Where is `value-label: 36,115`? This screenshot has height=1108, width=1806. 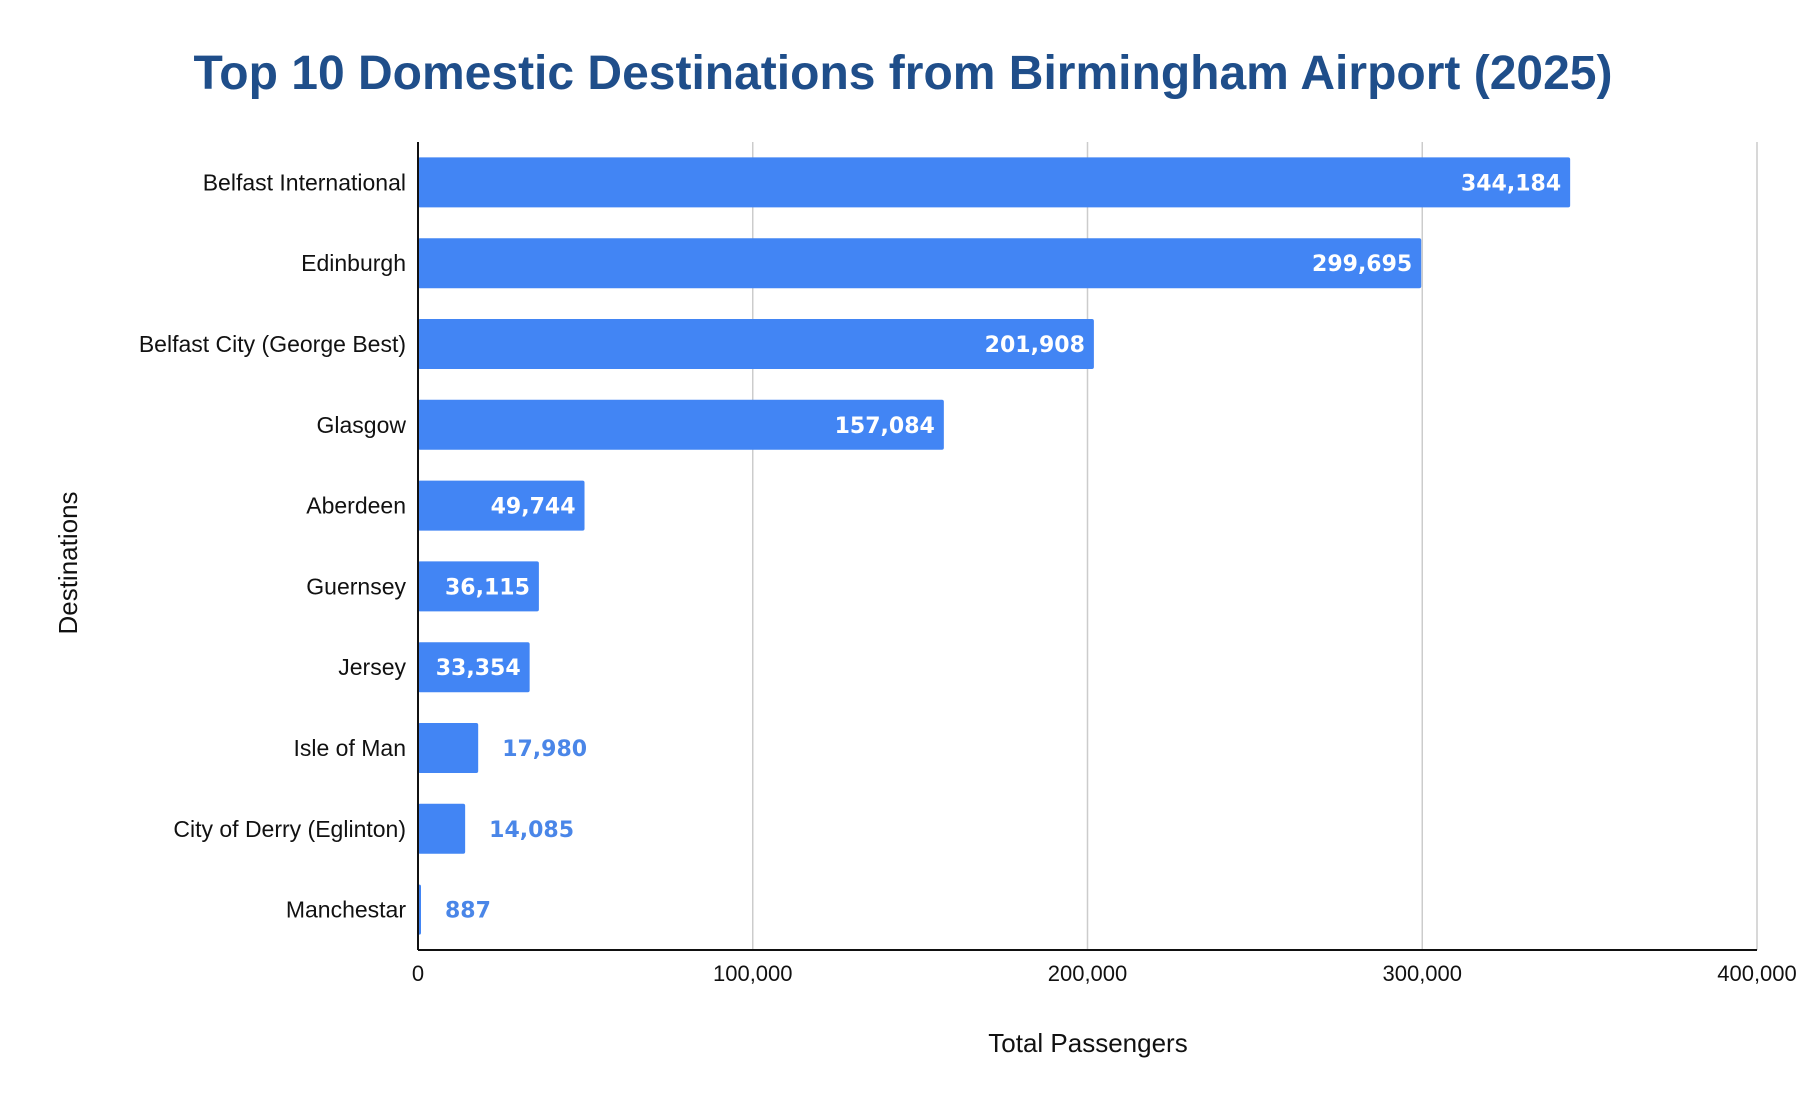
value-label: 36,115 is located at coordinates (487, 587).